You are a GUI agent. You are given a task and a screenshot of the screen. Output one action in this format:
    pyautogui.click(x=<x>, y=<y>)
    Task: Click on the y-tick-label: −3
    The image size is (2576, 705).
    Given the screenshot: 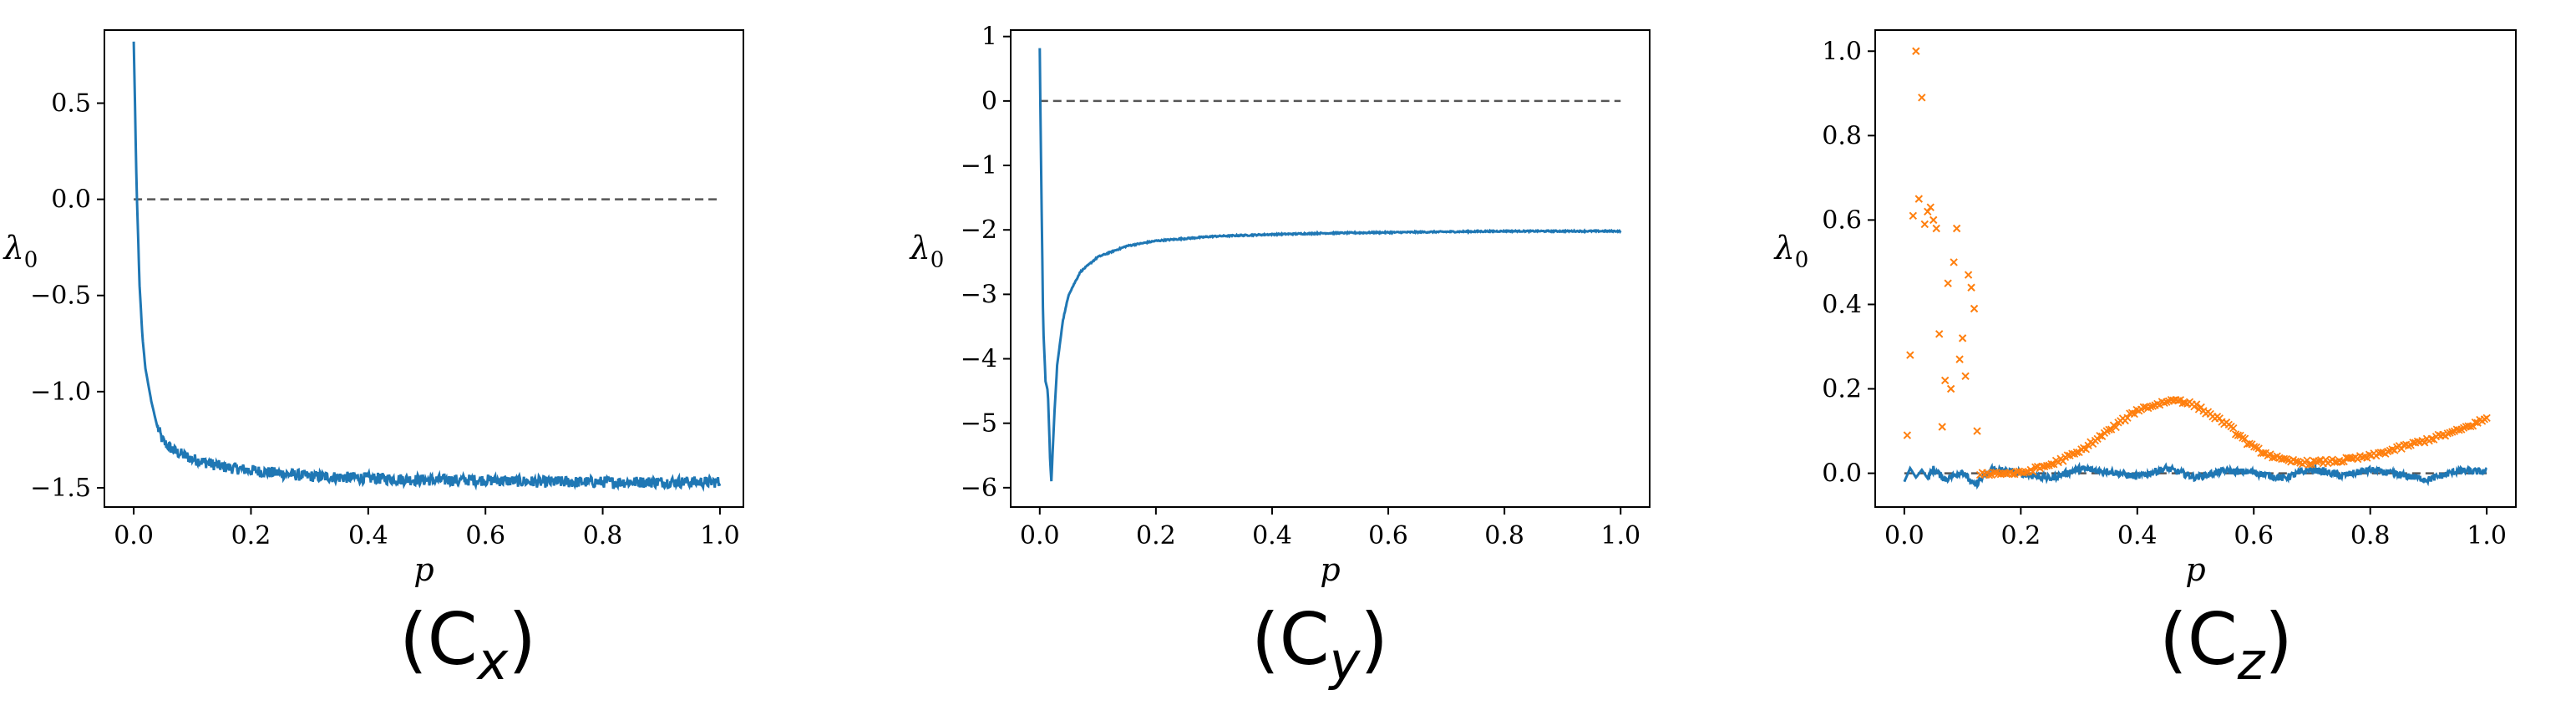 What is the action you would take?
    pyautogui.click(x=979, y=294)
    